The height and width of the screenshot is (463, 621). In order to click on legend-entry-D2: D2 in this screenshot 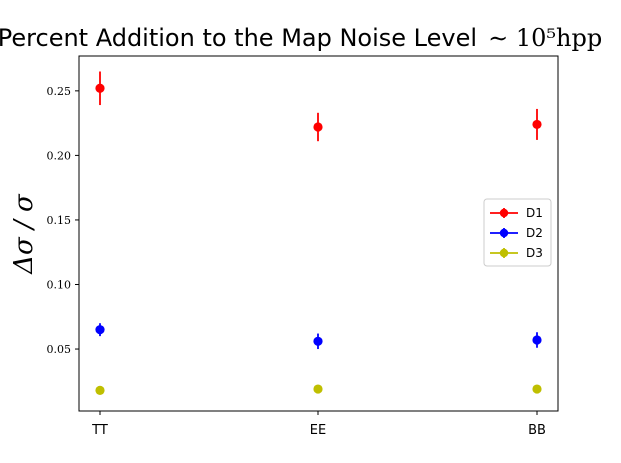, I will do `click(516, 233)`.